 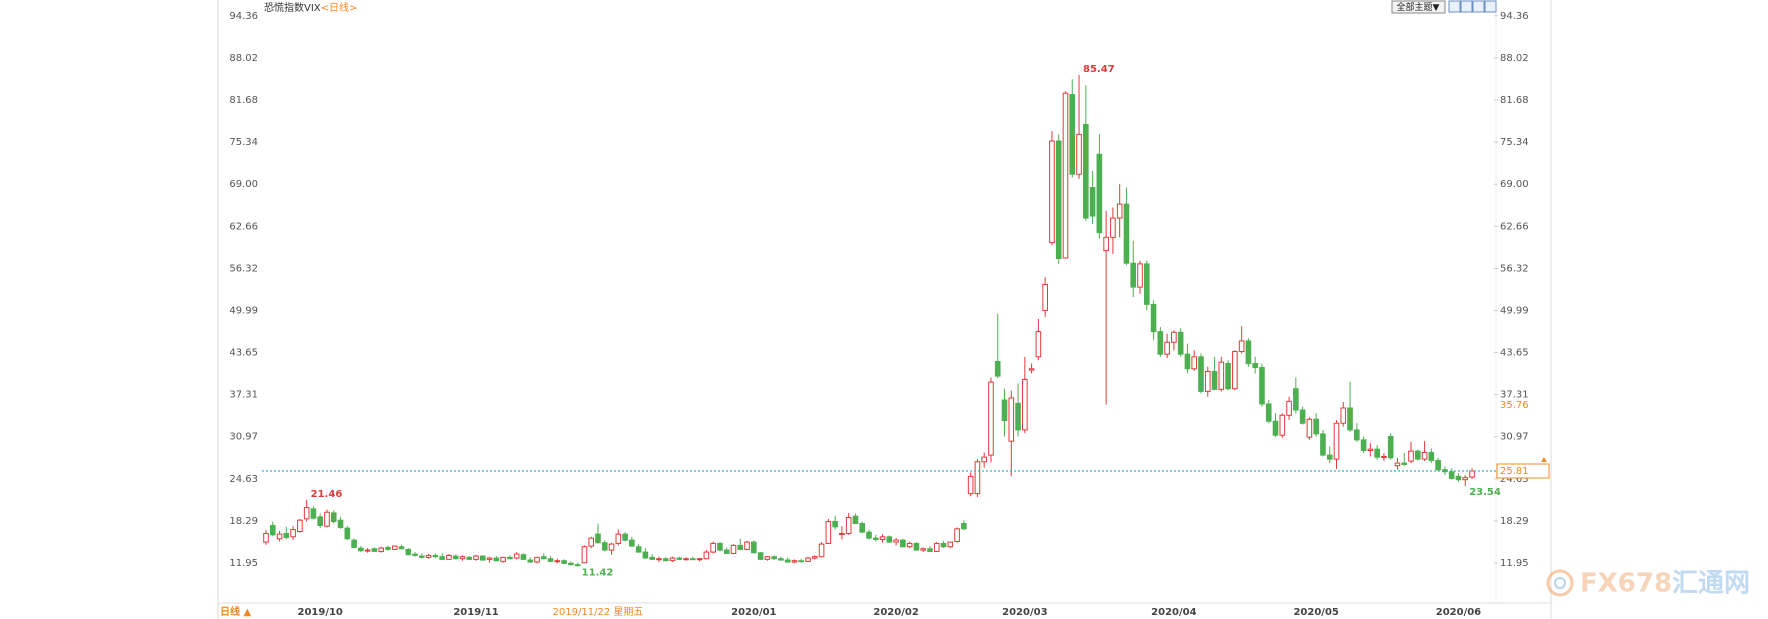 What do you see at coordinates (1514, 471) in the screenshot?
I see `last-close-label: 25.81` at bounding box center [1514, 471].